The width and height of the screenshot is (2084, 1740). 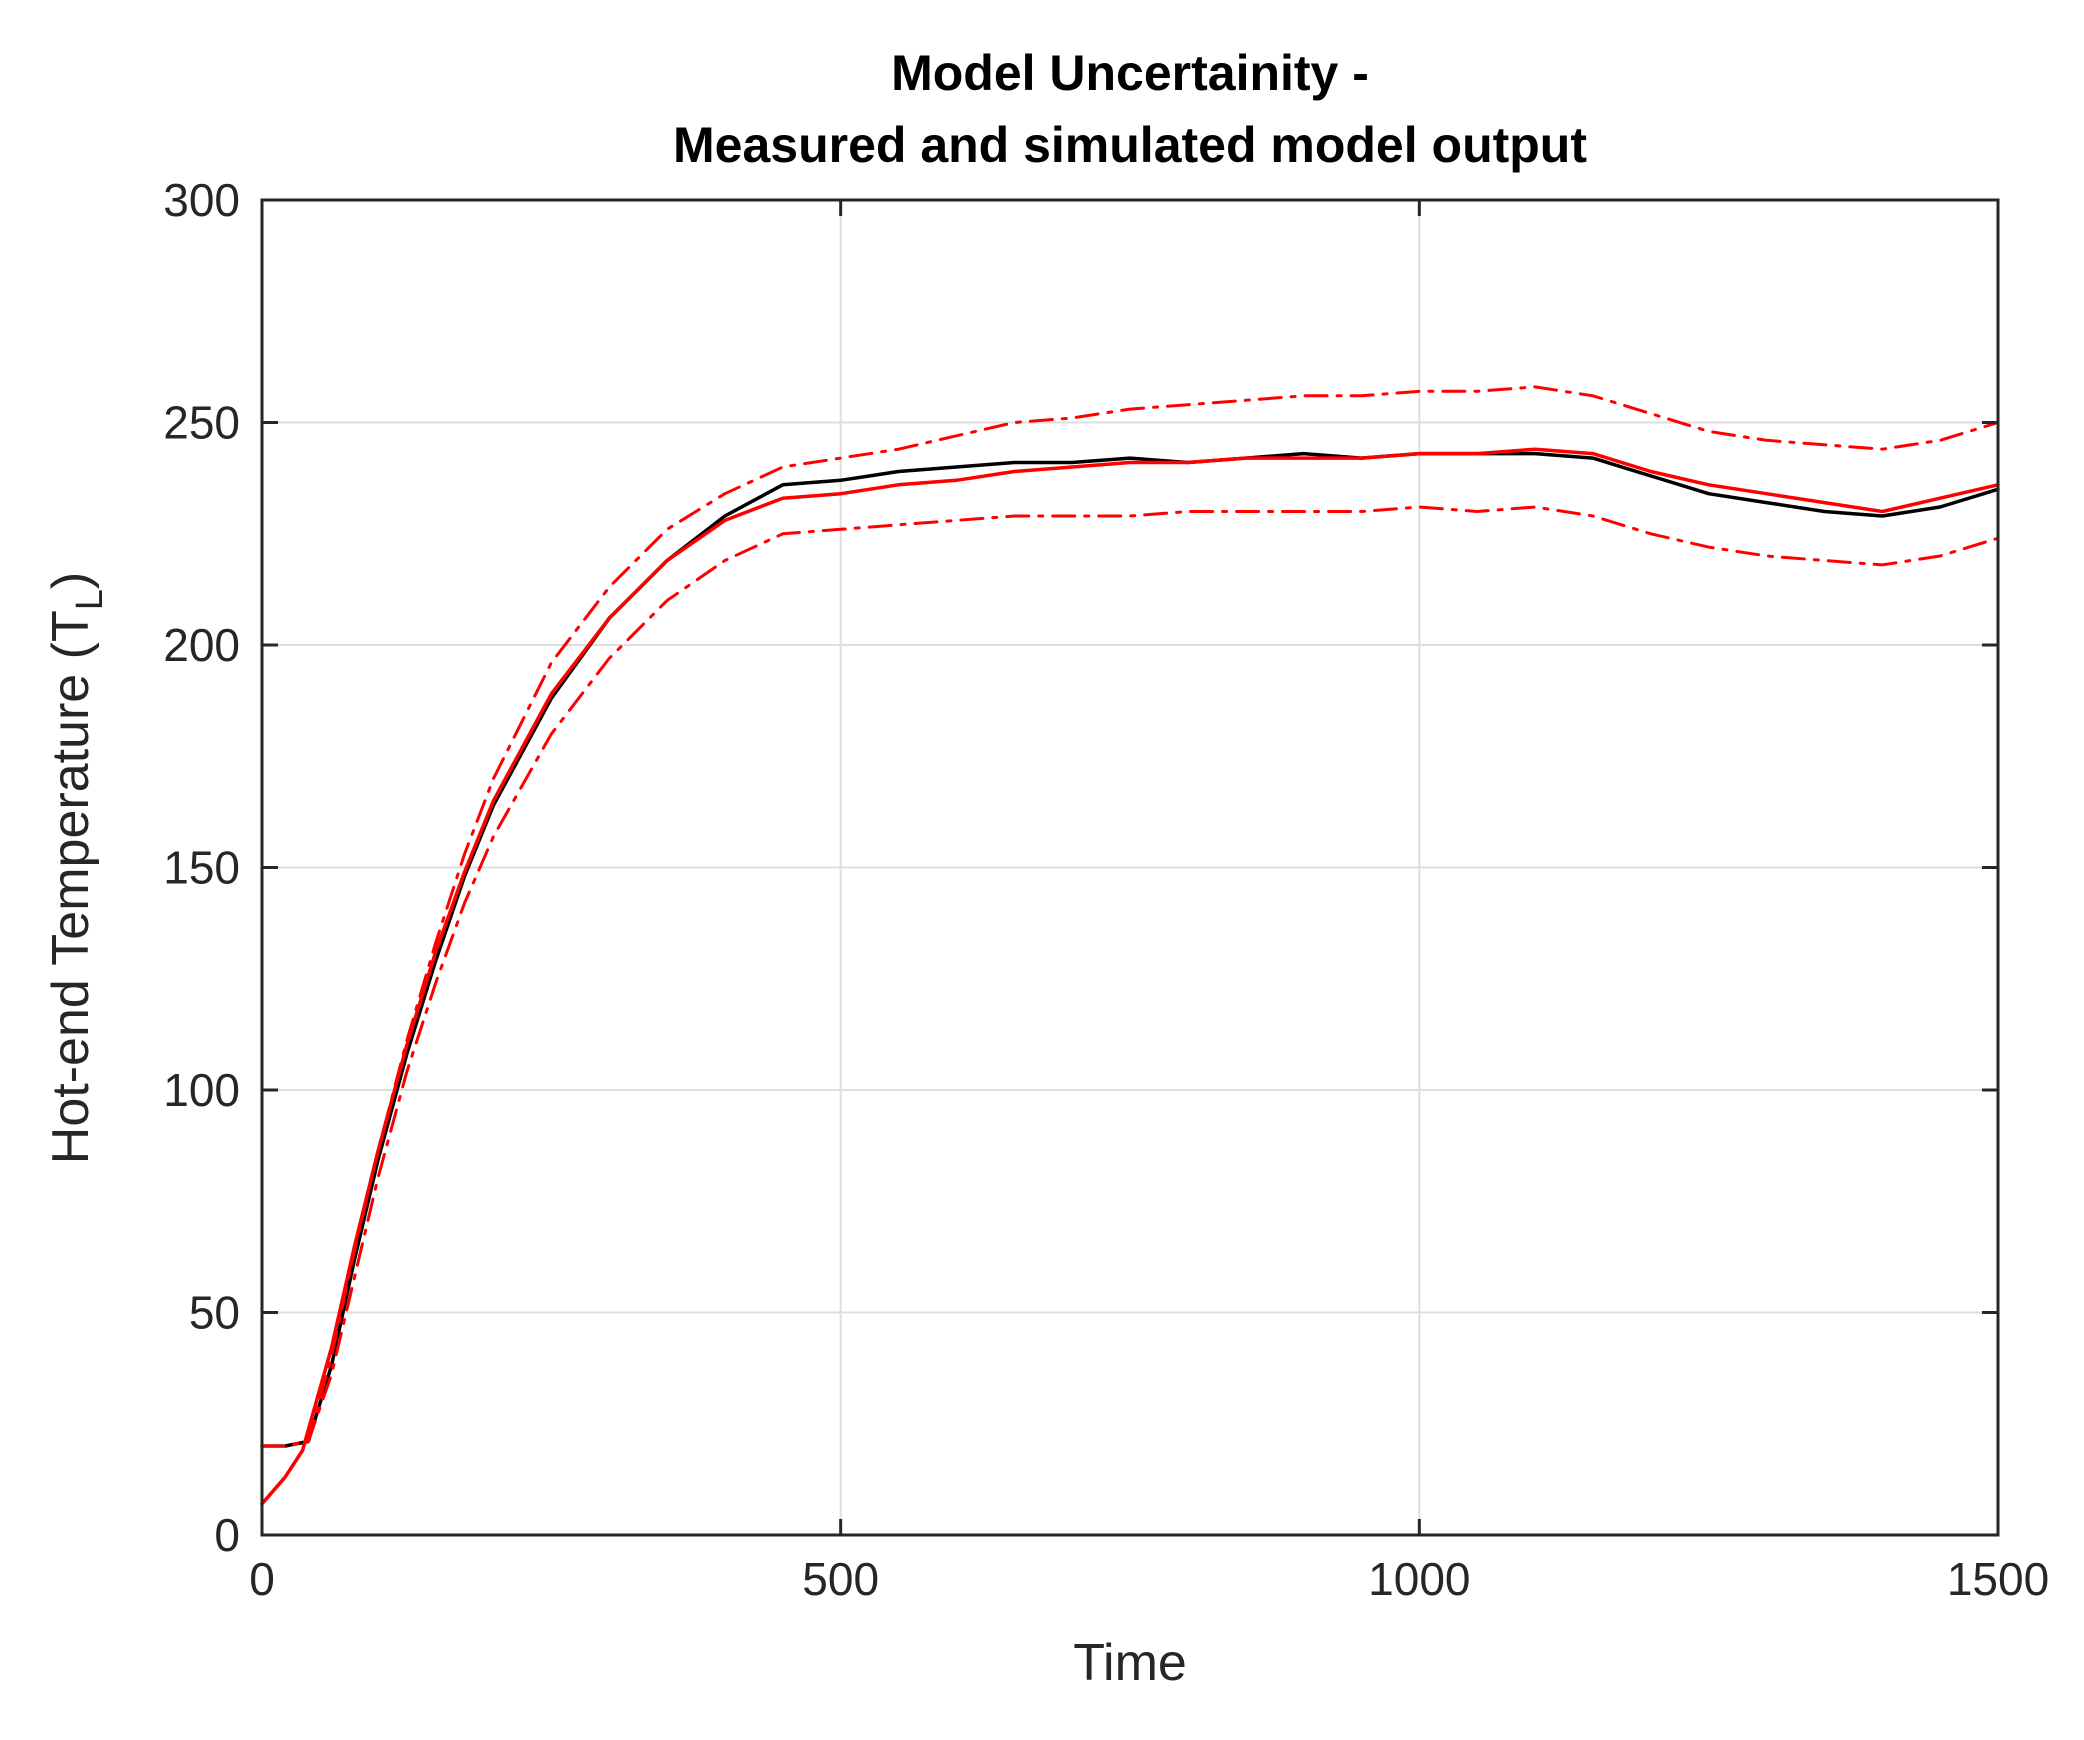 I want to click on y-tick-label: 200, so click(x=201, y=645).